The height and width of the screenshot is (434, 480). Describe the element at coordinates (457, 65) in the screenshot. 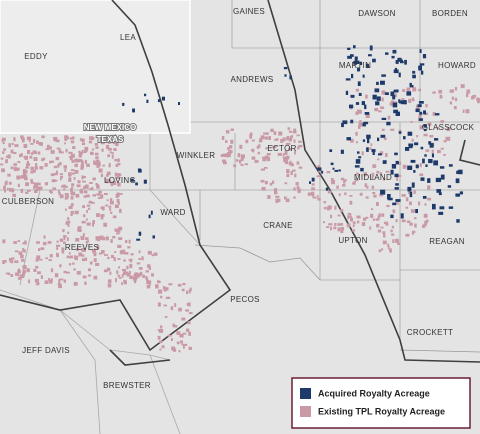

I see `county-label: HOWARD` at that location.